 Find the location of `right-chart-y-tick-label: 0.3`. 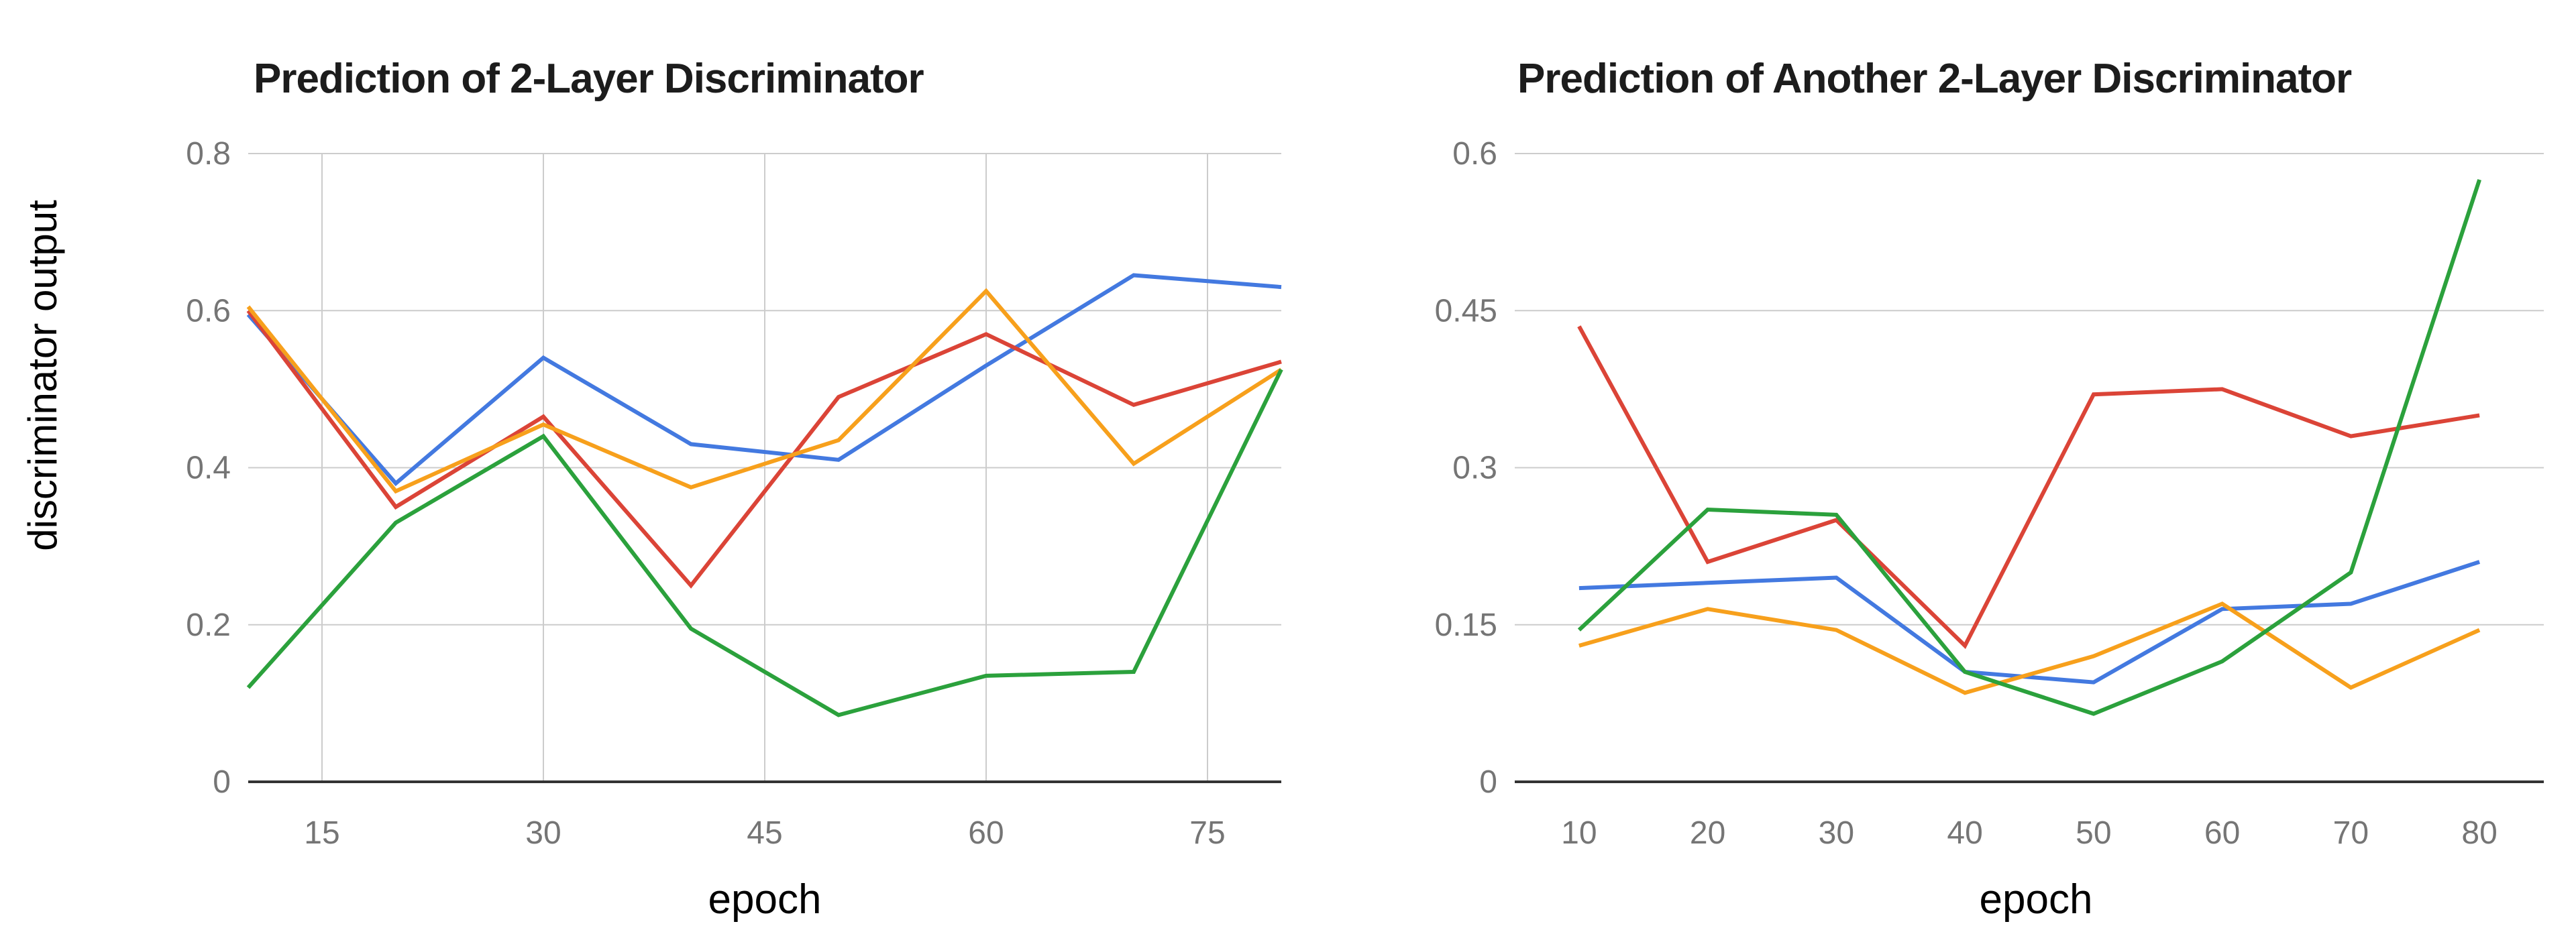

right-chart-y-tick-label: 0.3 is located at coordinates (1474, 468).